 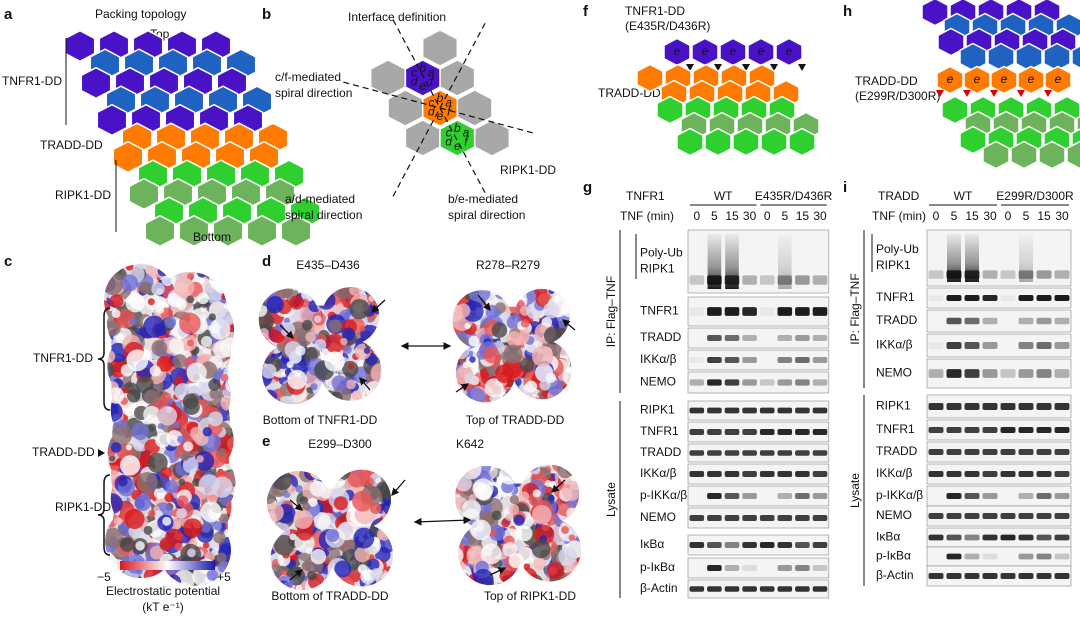 I want to click on label: Packing topology, so click(x=140, y=14).